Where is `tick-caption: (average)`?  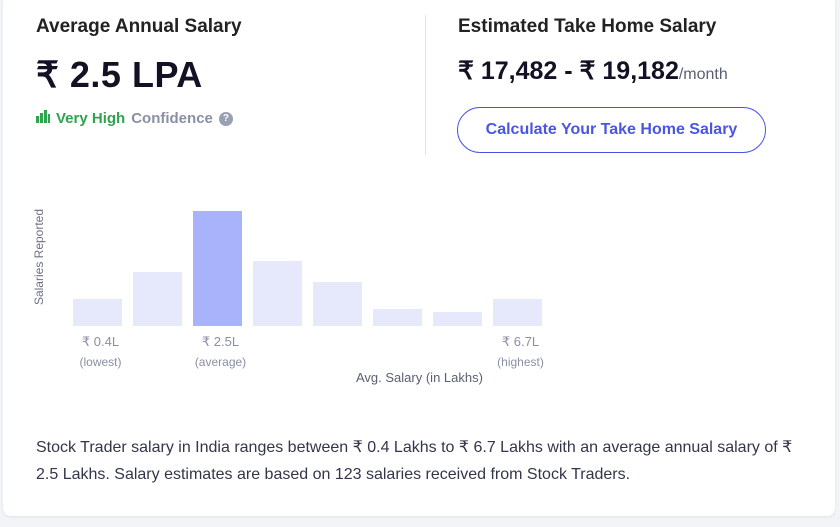 tick-caption: (average) is located at coordinates (220, 362).